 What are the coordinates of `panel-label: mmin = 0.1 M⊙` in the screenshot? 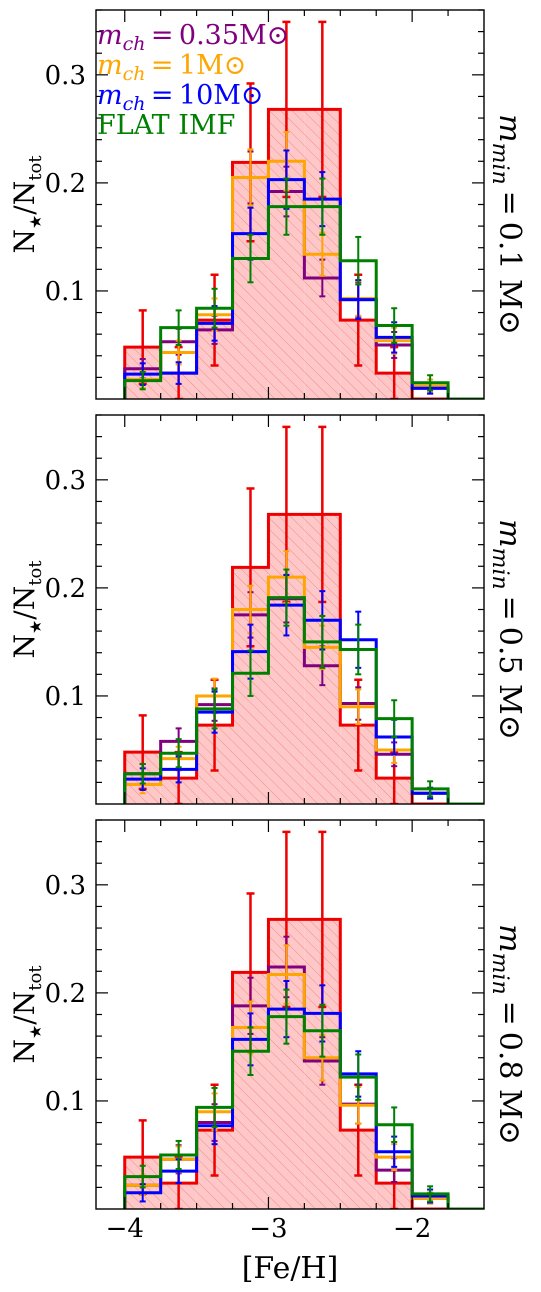 It's located at (507, 224).